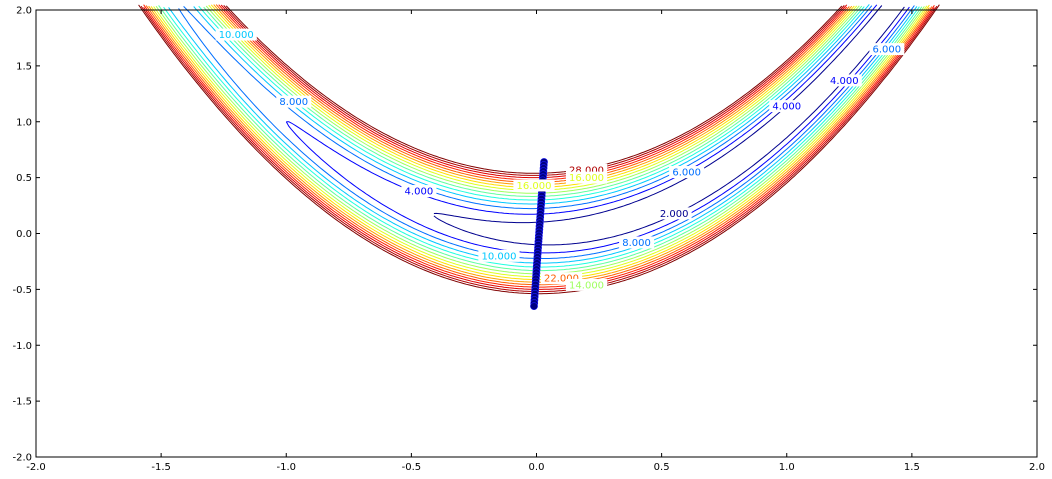 The width and height of the screenshot is (1052, 479). What do you see at coordinates (787, 467) in the screenshot?
I see `x-tick-label: 1.0` at bounding box center [787, 467].